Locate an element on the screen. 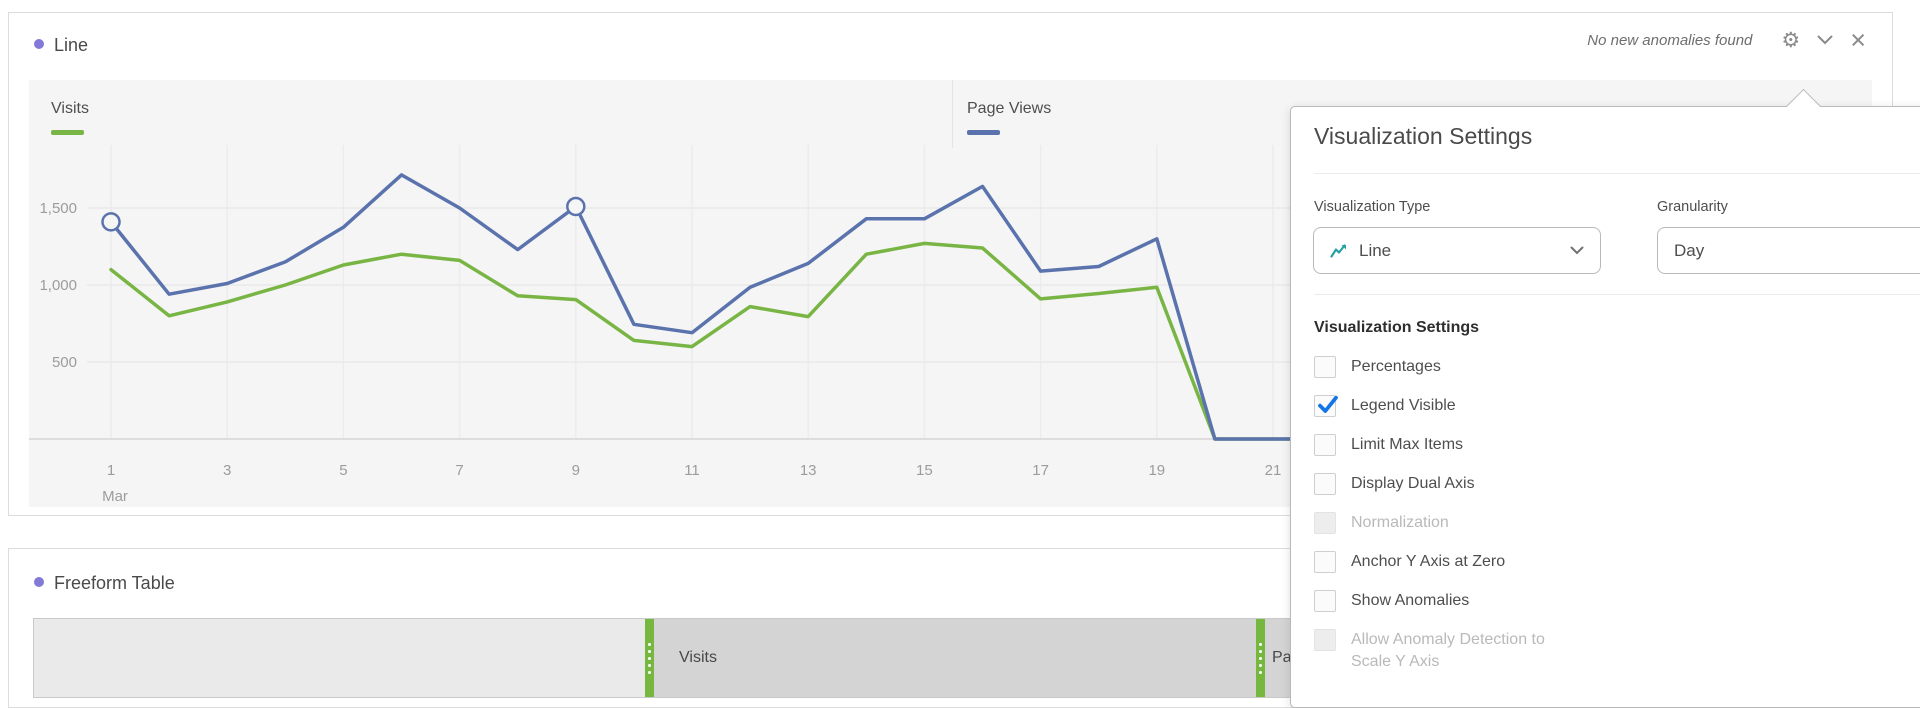 This screenshot has width=1920, height=708. checkbox-label: Display Dual Axis is located at coordinates (1413, 483).